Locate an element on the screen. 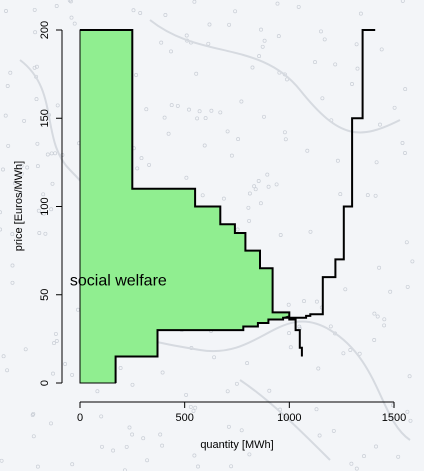  x-tick-label: 0 is located at coordinates (80, 418).